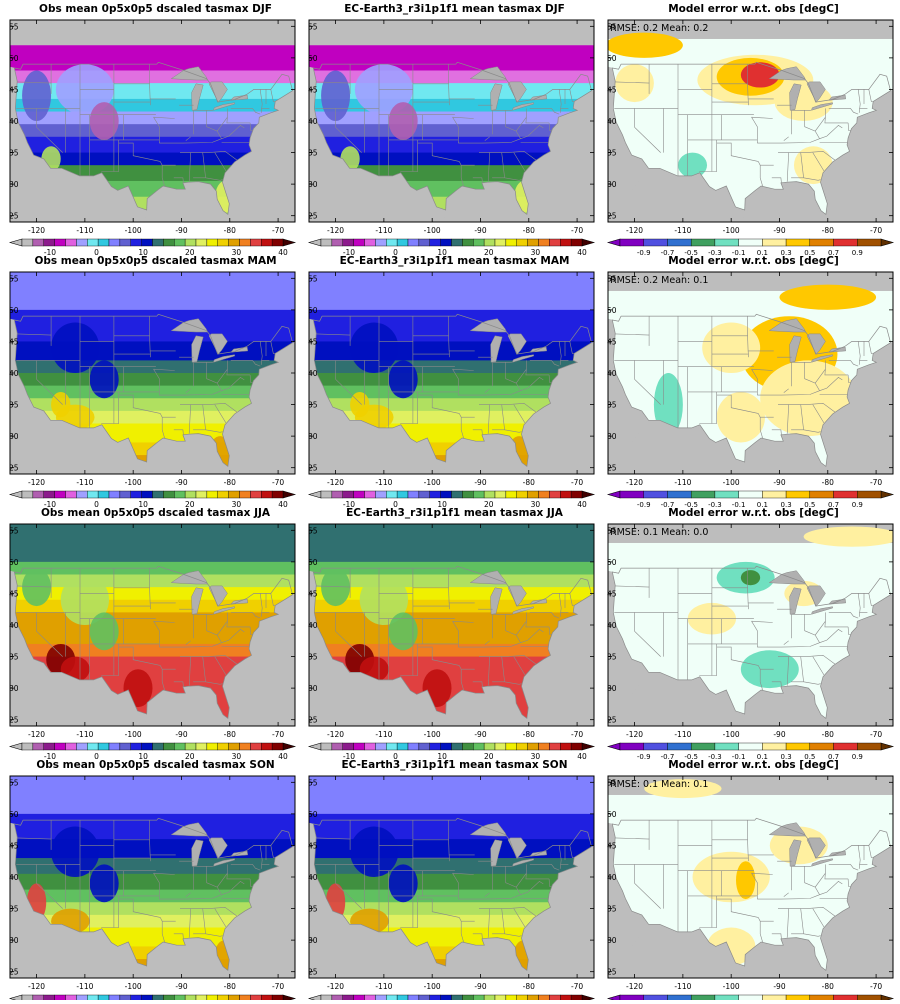 The width and height of the screenshot is (900, 1004). Describe the element at coordinates (659, 280) in the screenshot. I see `stats-label: RMSE: 0.2 Mean: 0.1` at that location.